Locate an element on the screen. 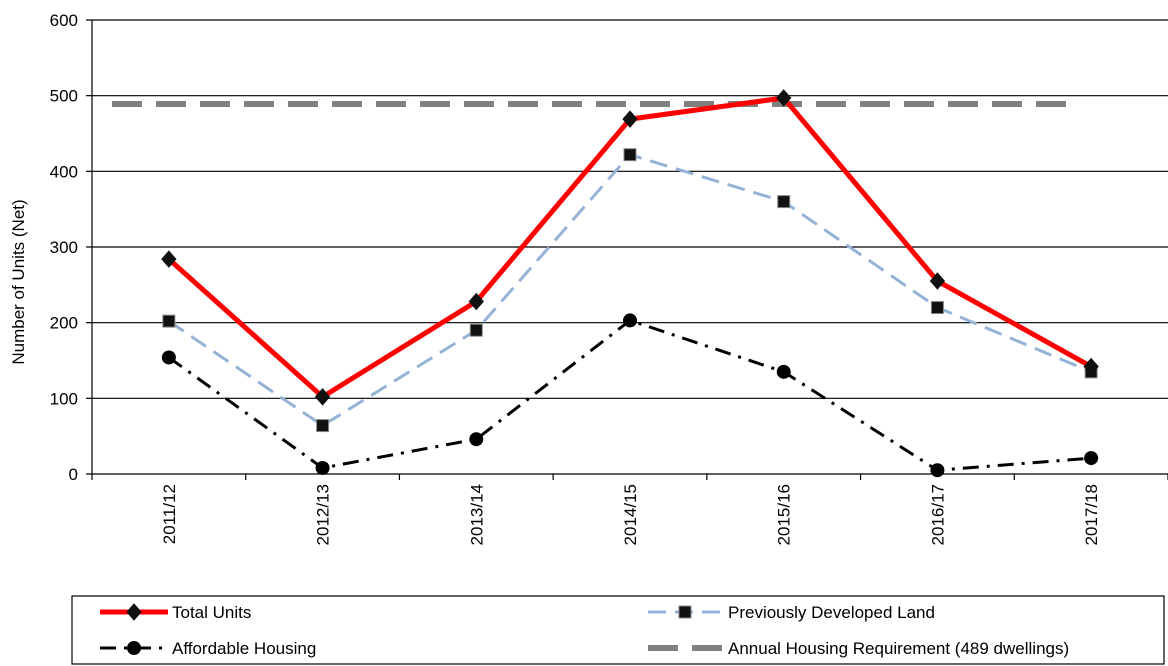 The image size is (1168, 666). x-tick-label: 2015/16 is located at coordinates (784, 514).